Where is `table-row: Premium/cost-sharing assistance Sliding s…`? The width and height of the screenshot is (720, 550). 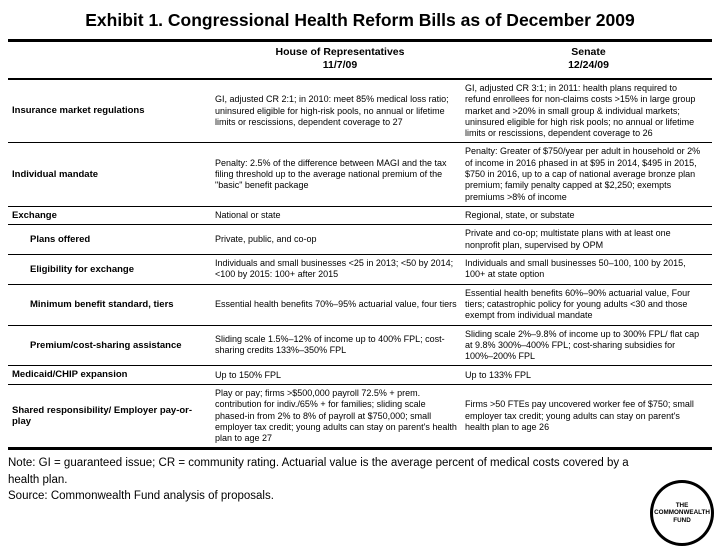 table-row: Premium/cost-sharing assistance Sliding s… is located at coordinates (360, 346).